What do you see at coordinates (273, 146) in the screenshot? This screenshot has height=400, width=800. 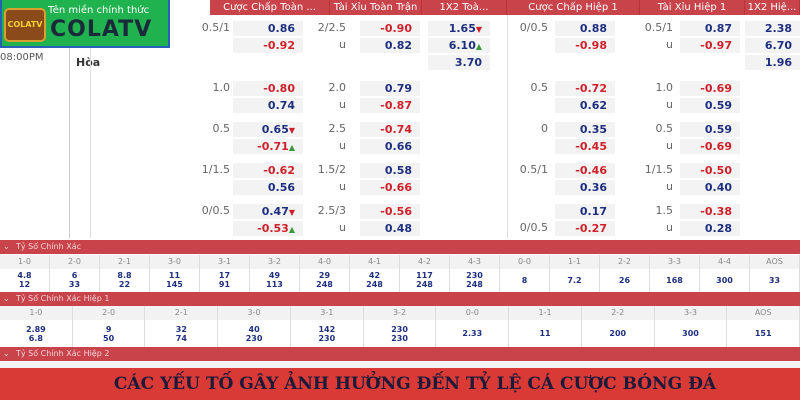 I see `odds-number: -0.71` at bounding box center [273, 146].